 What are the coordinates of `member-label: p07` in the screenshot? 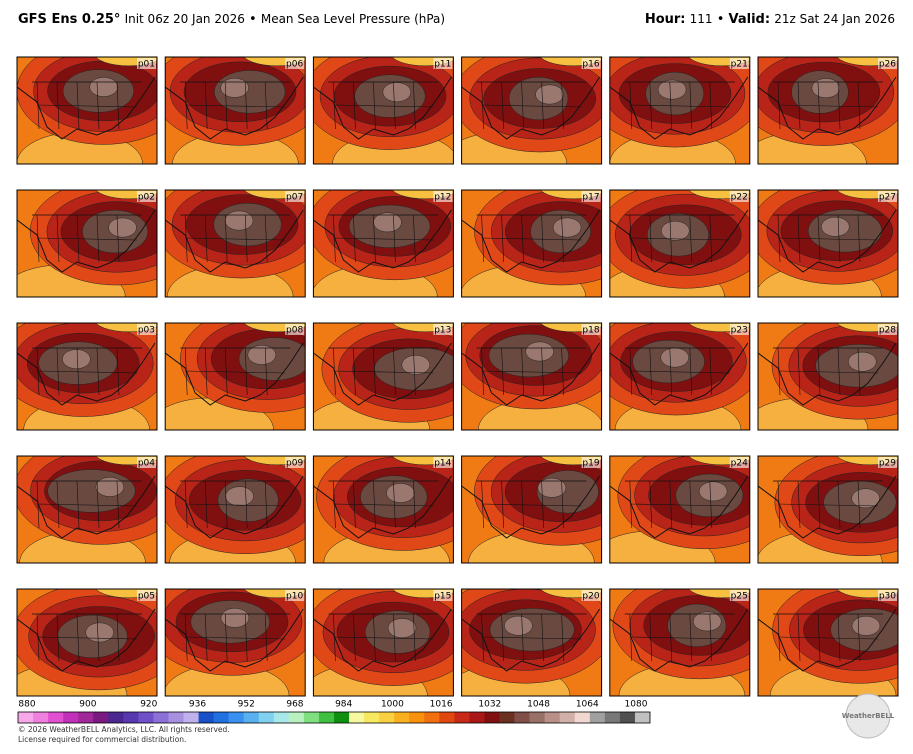 It's located at (294, 198).